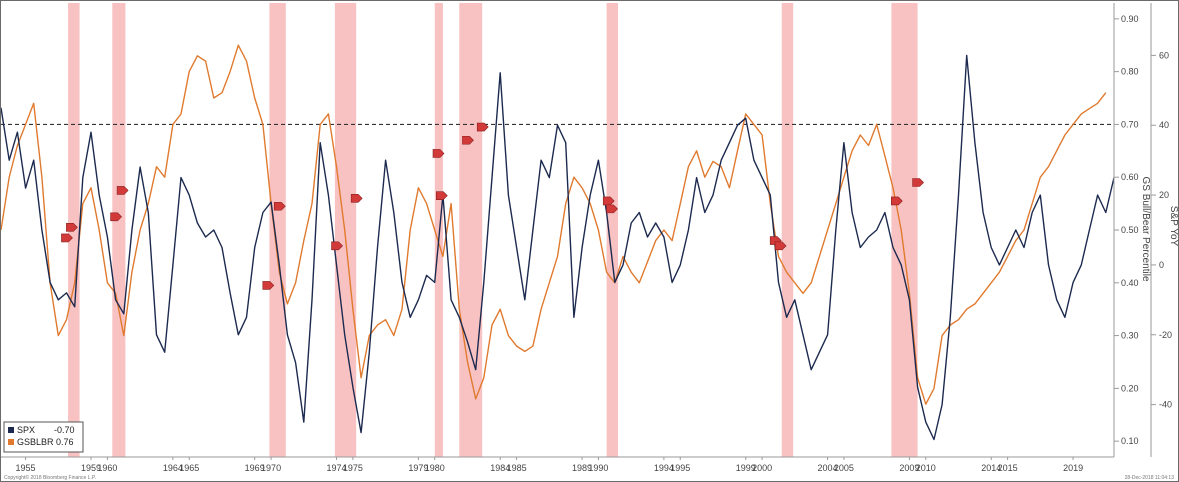 This screenshot has height=482, width=1179. What do you see at coordinates (926, 468) in the screenshot?
I see `x-tick-label: 2010` at bounding box center [926, 468].